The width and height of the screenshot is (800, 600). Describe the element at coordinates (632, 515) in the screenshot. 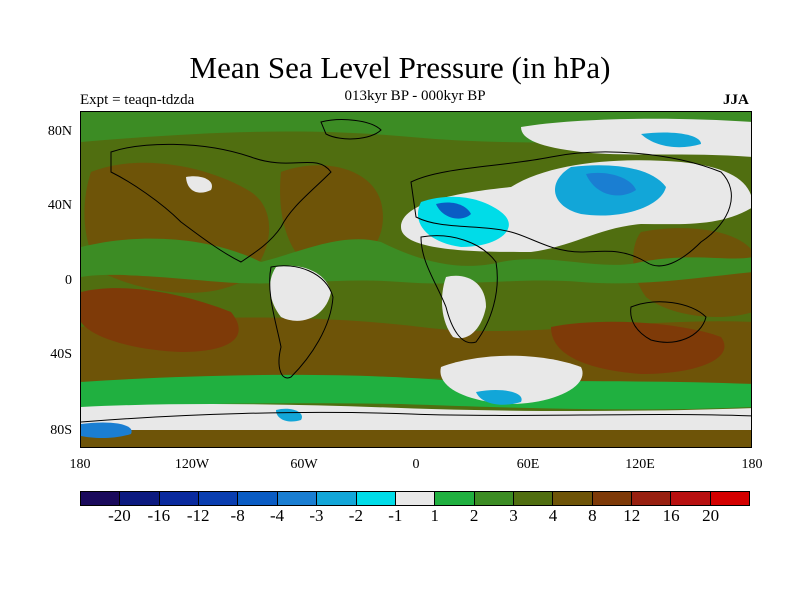

I see `colorbar-tick-label: 12` at that location.